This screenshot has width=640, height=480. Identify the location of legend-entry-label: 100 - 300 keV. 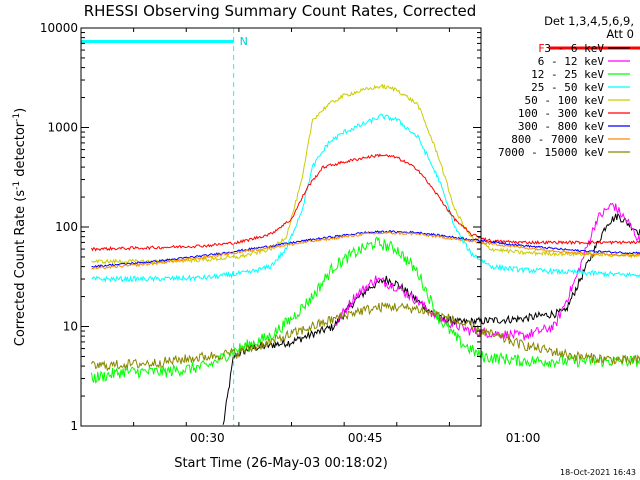
(561, 113).